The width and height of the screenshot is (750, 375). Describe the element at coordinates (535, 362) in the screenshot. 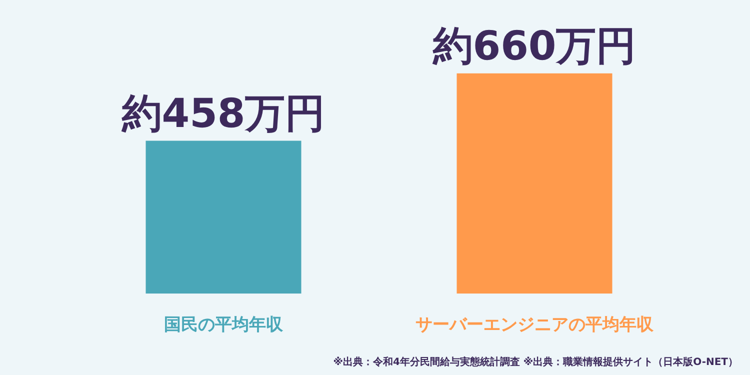

I see `text: ※出典：令和4年分民間給与実態統計調査 ※出典：職業情報提供サイト（日本版O-NET）` at that location.